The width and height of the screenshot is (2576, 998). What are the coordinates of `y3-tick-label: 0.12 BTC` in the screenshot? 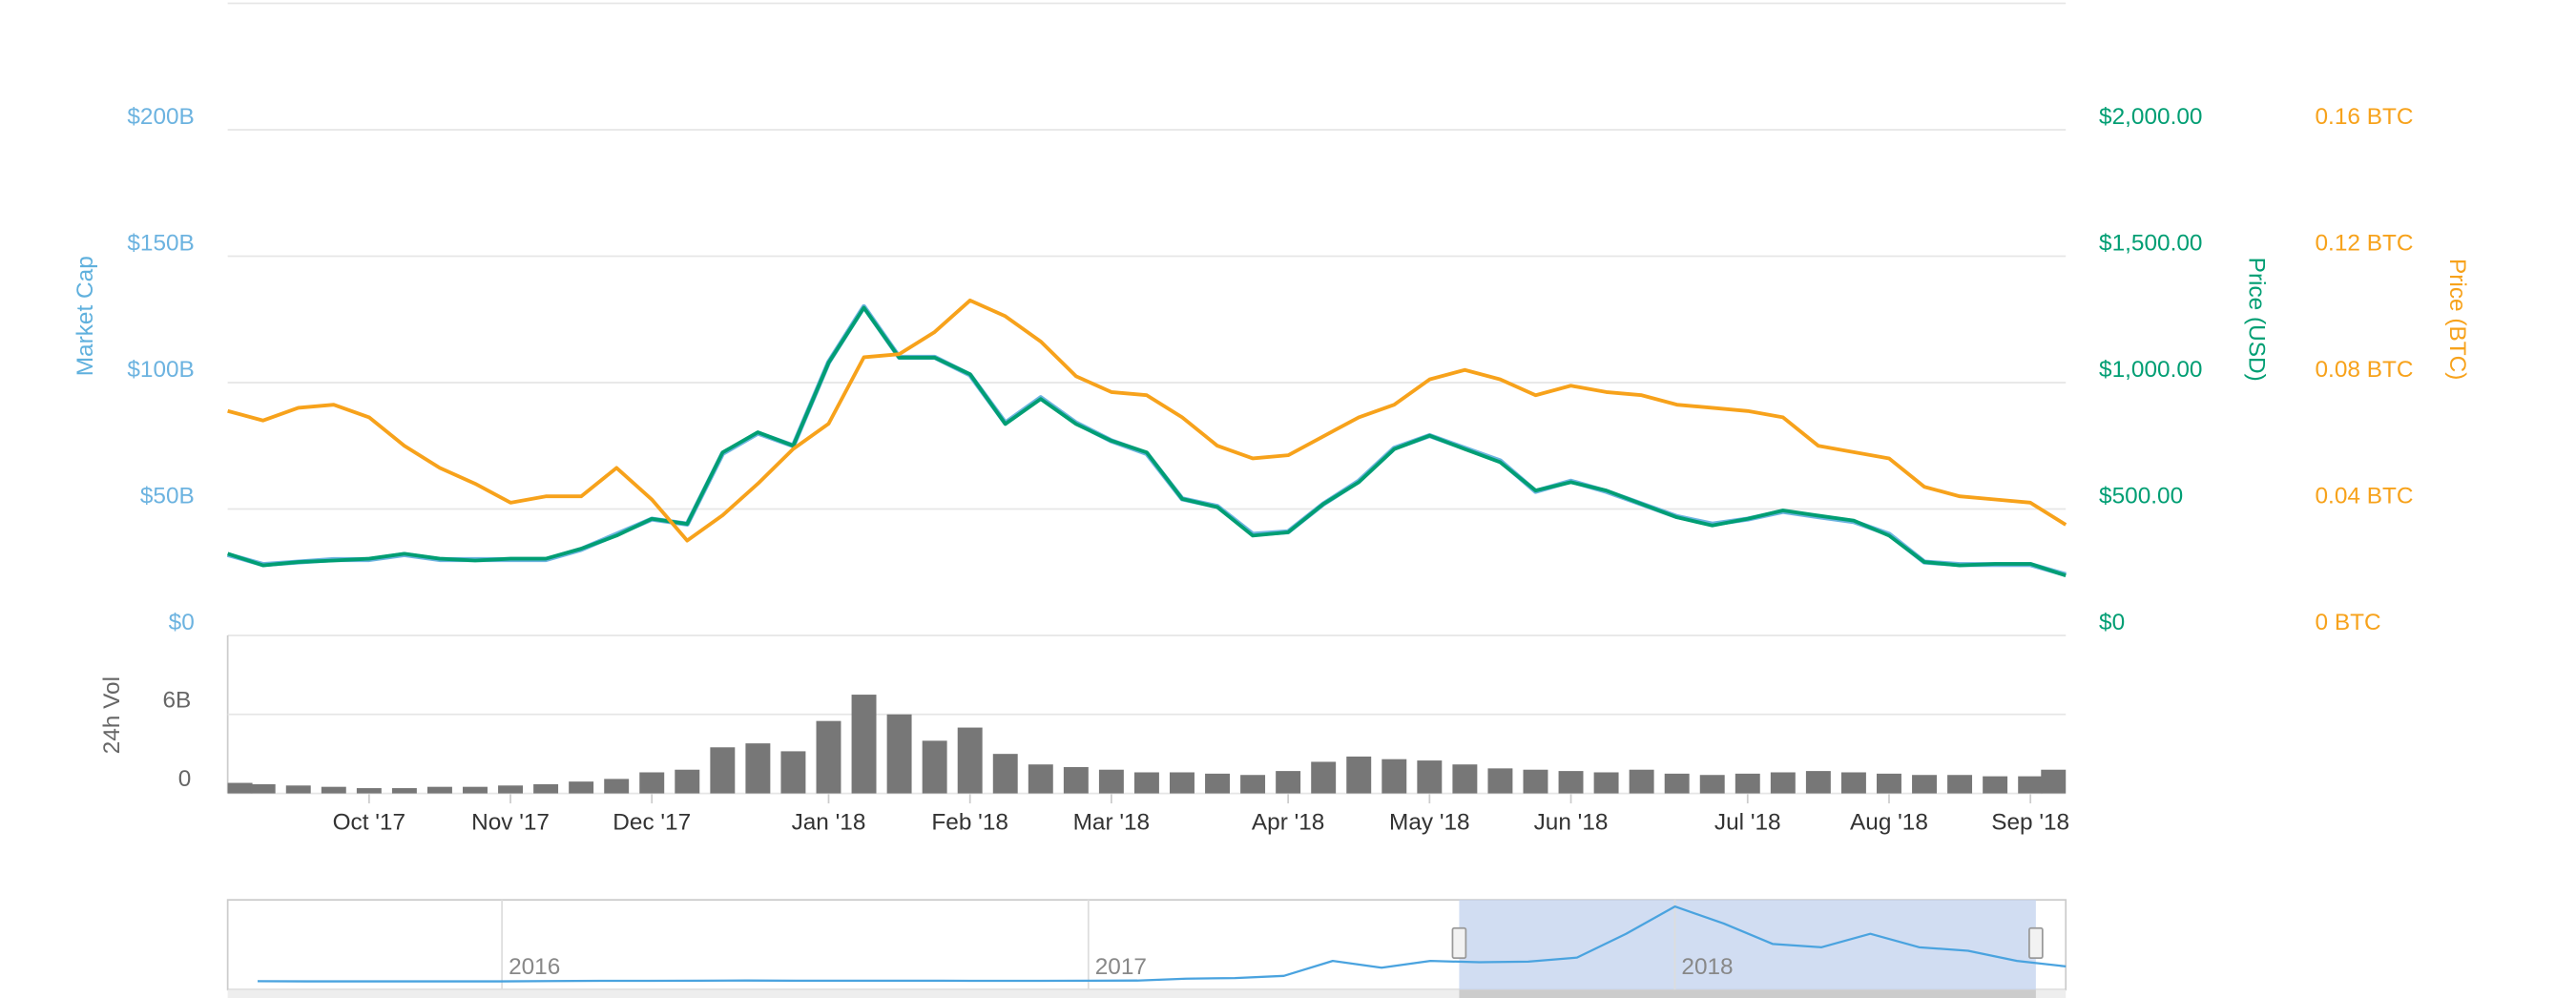 It's located at (2365, 244).